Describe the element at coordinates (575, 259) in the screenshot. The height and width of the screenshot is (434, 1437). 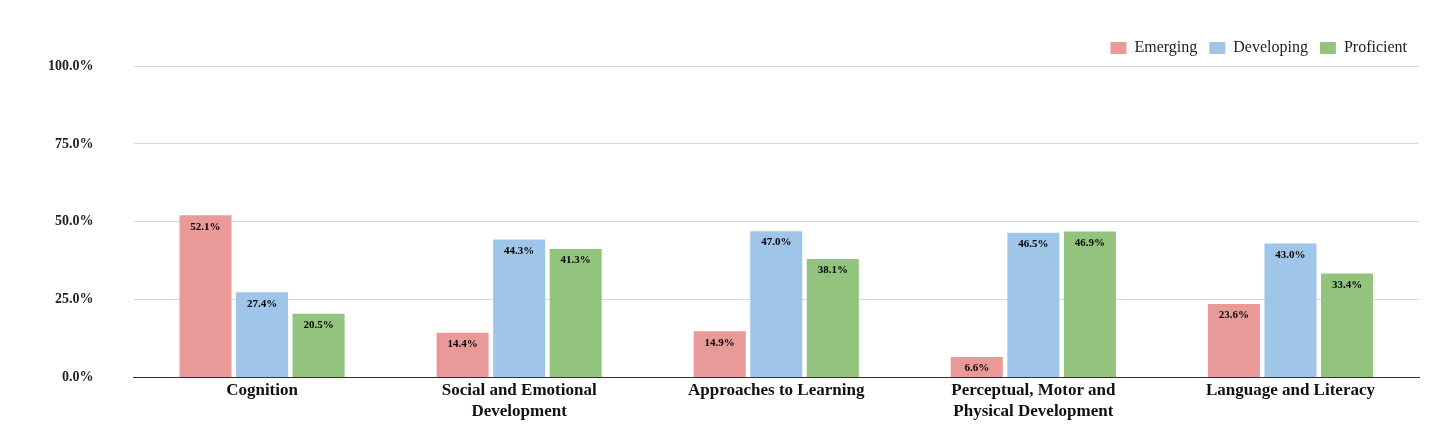
I see `data-label: 41.3%` at that location.